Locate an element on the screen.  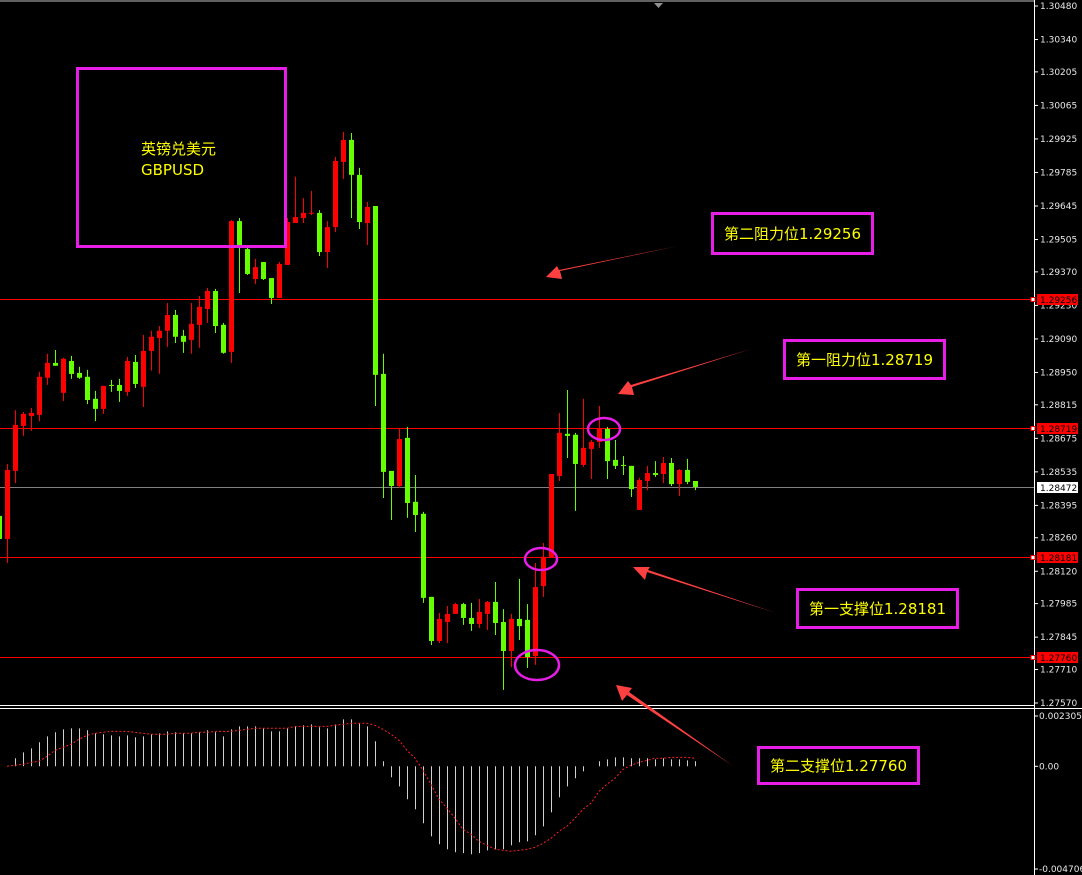
arrow-r1 is located at coordinates (684, 372).